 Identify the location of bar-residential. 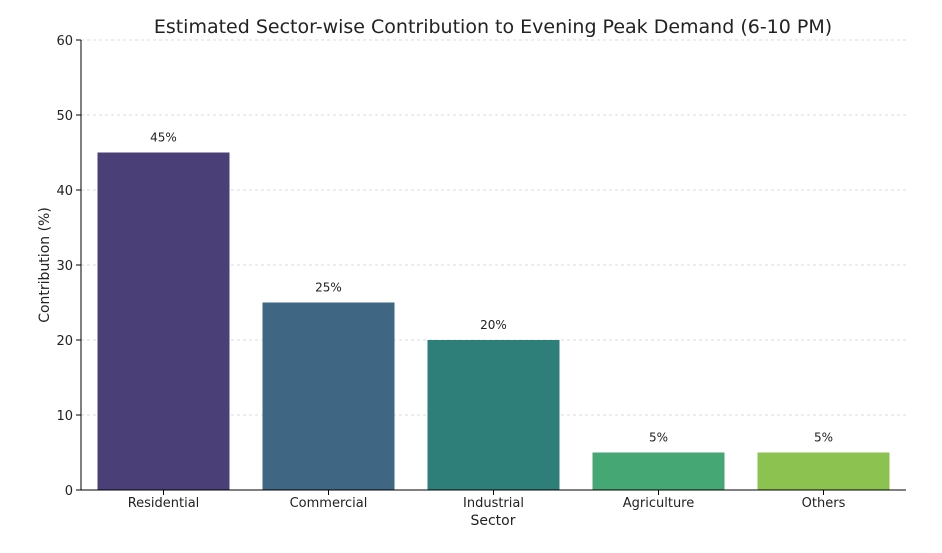
(163, 321).